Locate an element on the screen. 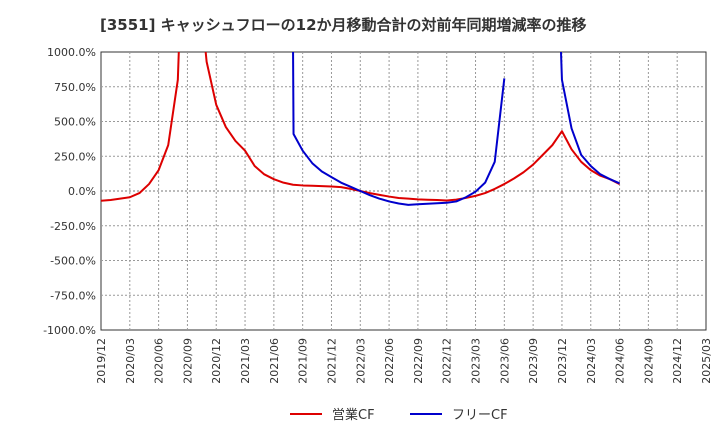  x-tick-label: 2024/09 is located at coordinates (648, 361).